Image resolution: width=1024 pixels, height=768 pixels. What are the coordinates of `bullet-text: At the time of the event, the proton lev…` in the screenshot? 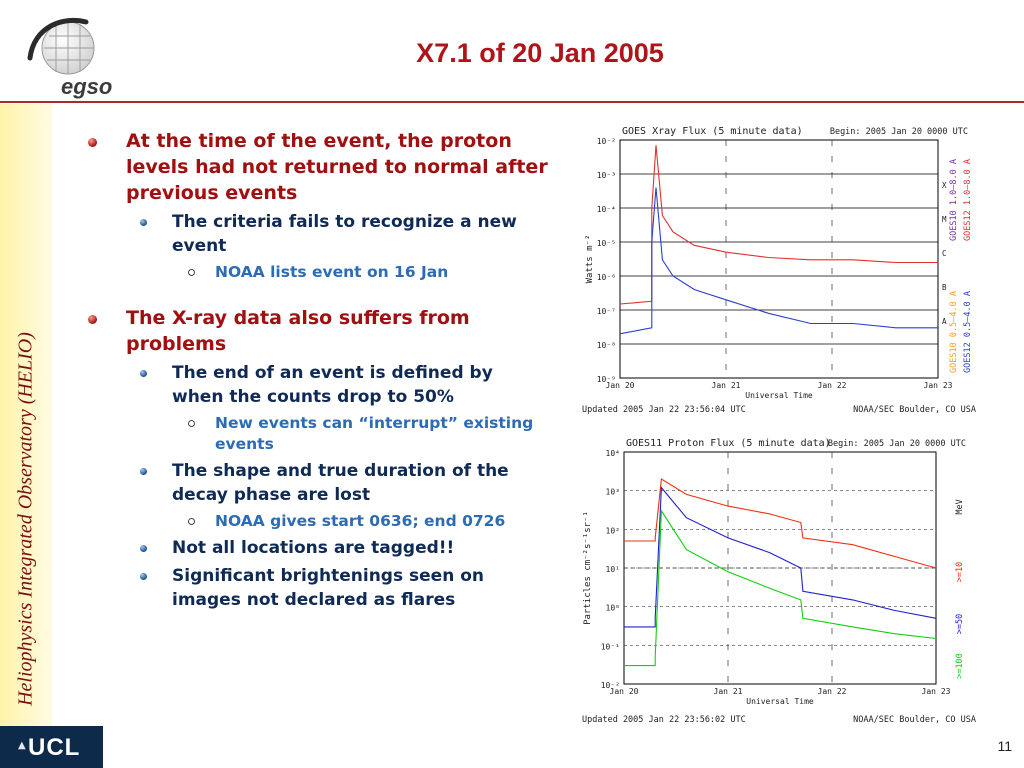 It's located at (337, 167).